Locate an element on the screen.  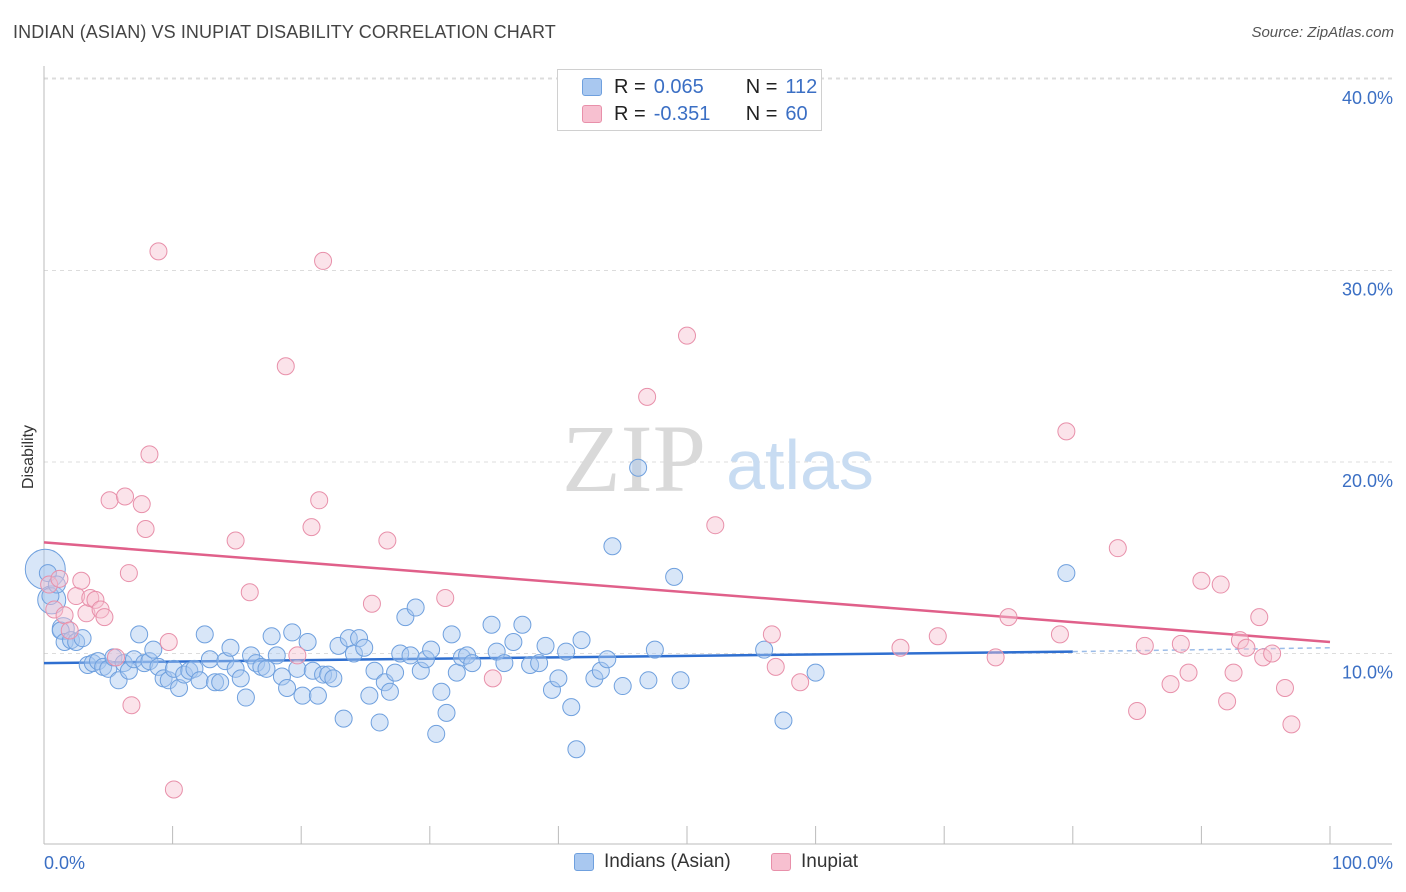
legend-r-value: -0.351 is located at coordinates (682, 113).